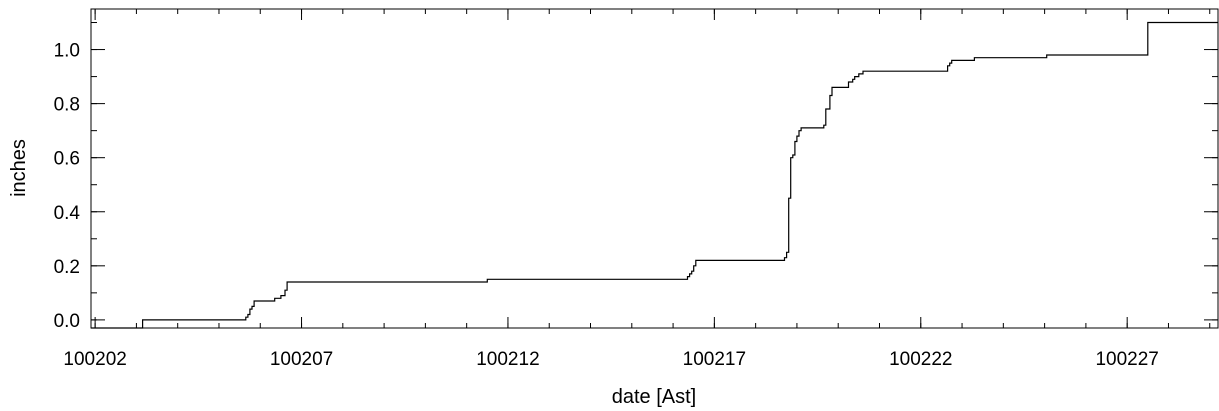  Describe the element at coordinates (67, 321) in the screenshot. I see `y-tick-label: 0.0` at that location.